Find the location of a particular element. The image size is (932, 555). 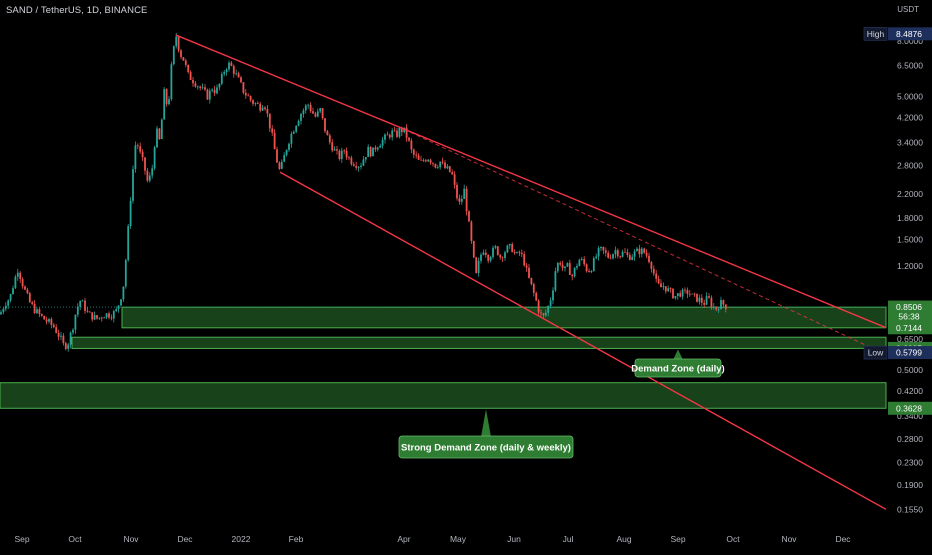

tag-countdown: 56:38 is located at coordinates (909, 317).